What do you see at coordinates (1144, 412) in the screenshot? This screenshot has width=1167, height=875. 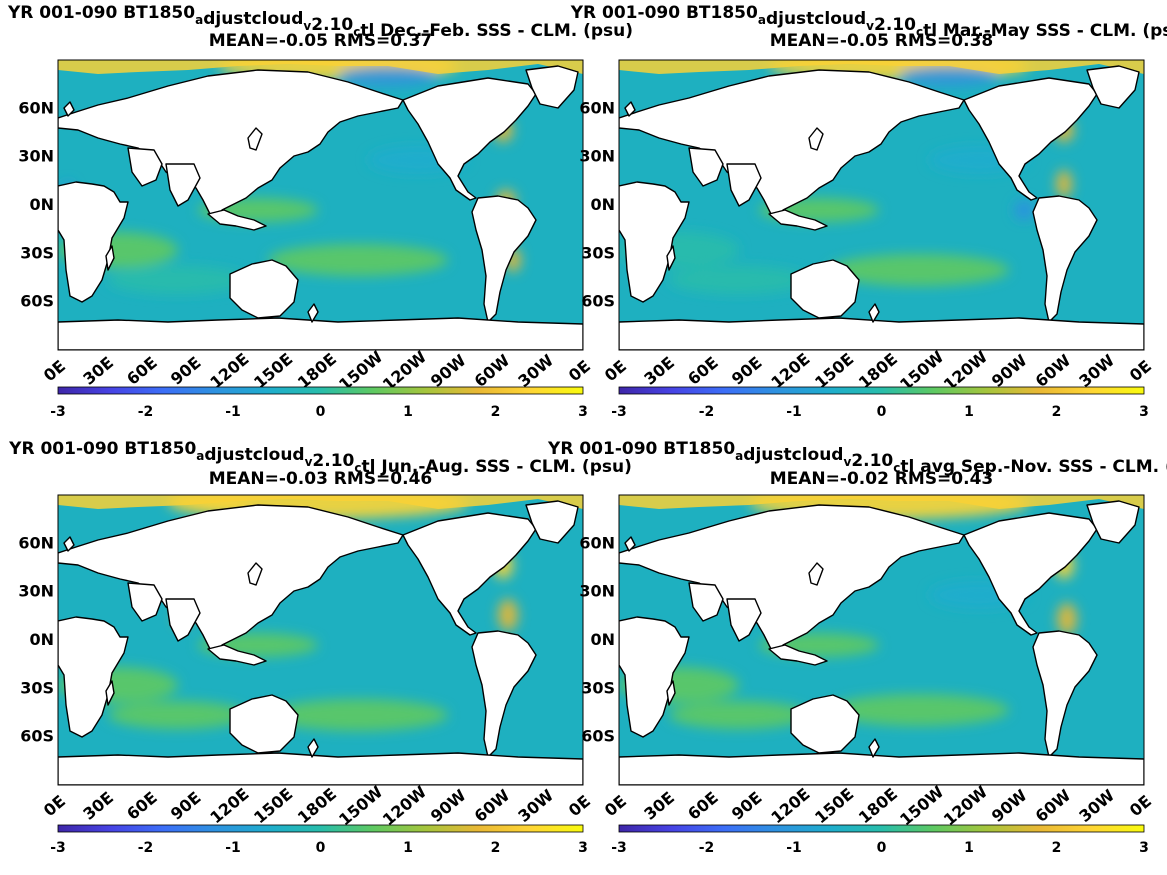 I see `colorbar-tick-label: 3` at bounding box center [1144, 412].